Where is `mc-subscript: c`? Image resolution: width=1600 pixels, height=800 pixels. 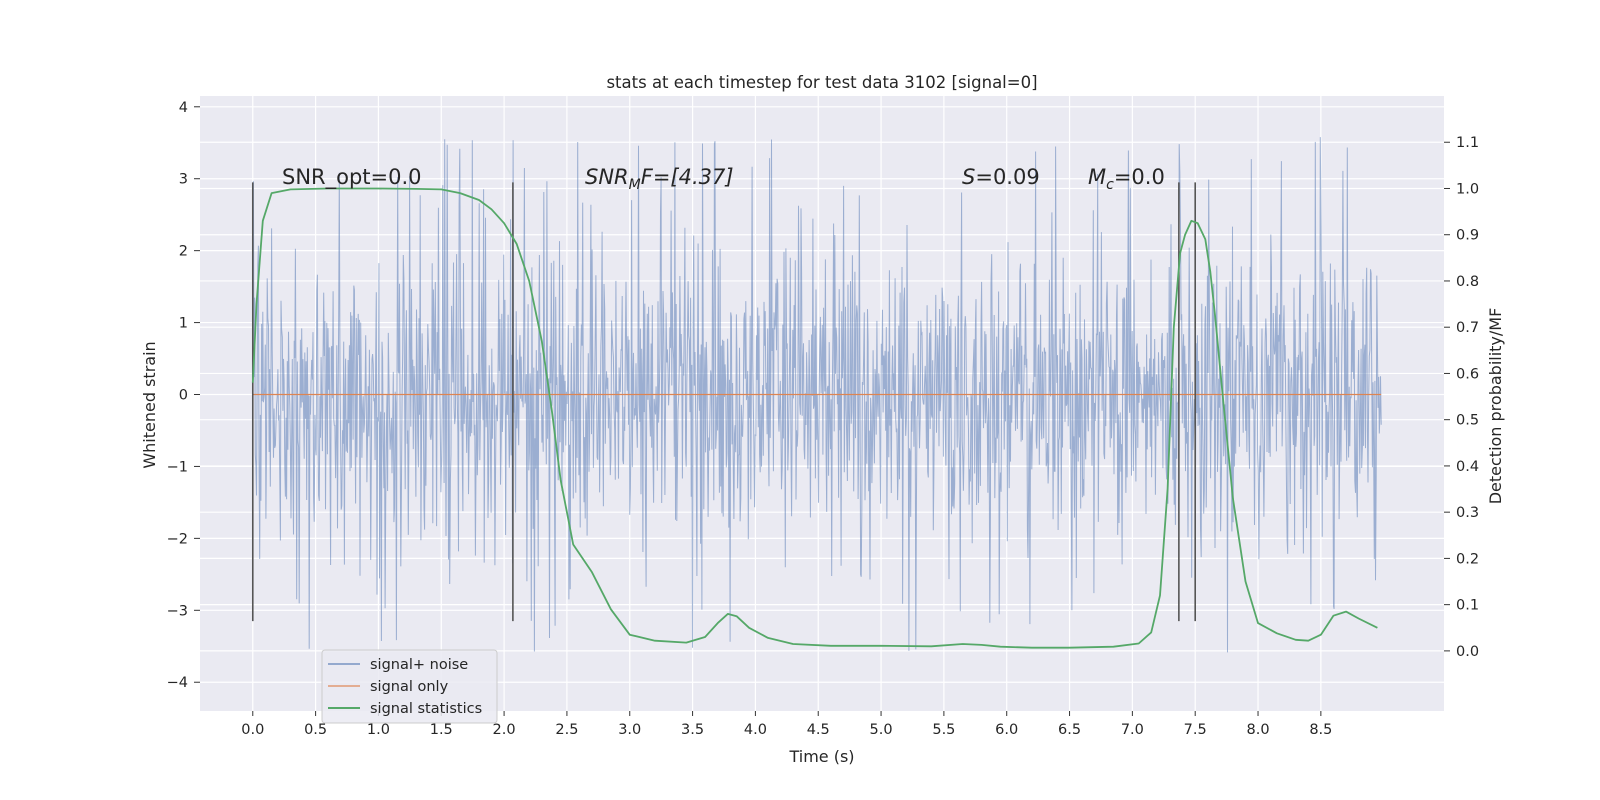 mc-subscript: c is located at coordinates (1110, 185).